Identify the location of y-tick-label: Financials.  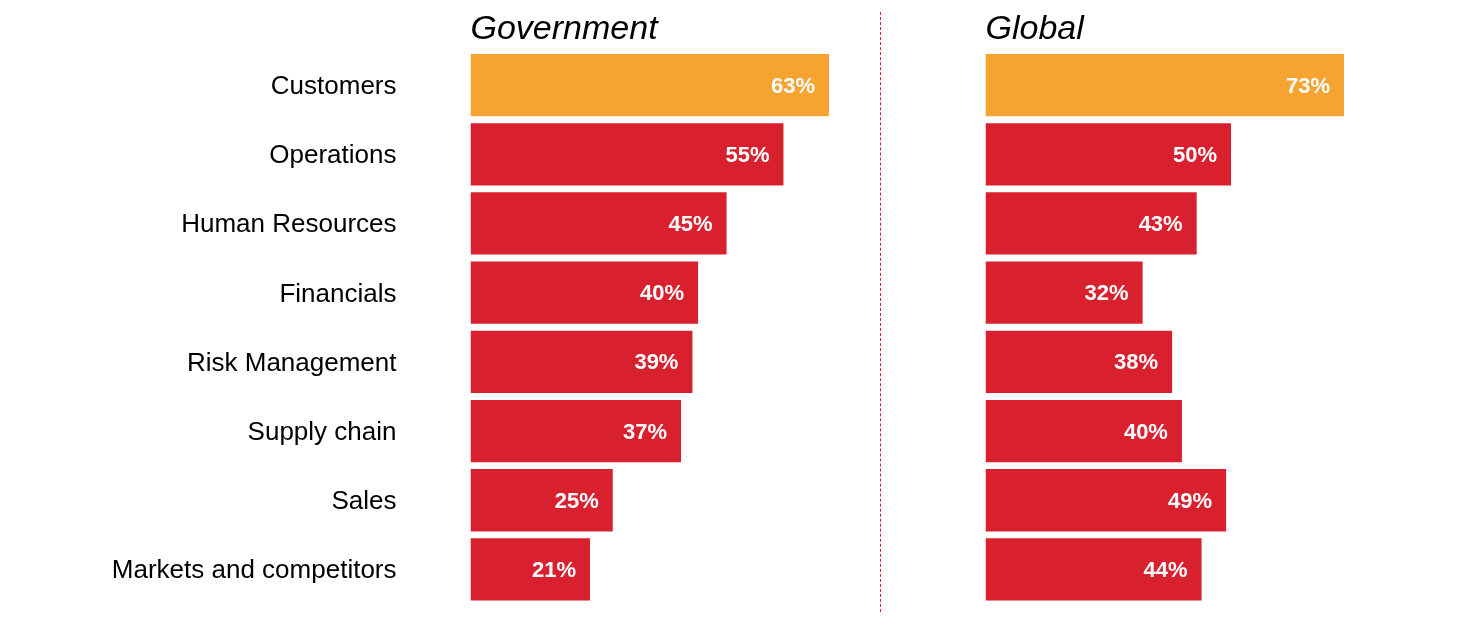
(338, 292).